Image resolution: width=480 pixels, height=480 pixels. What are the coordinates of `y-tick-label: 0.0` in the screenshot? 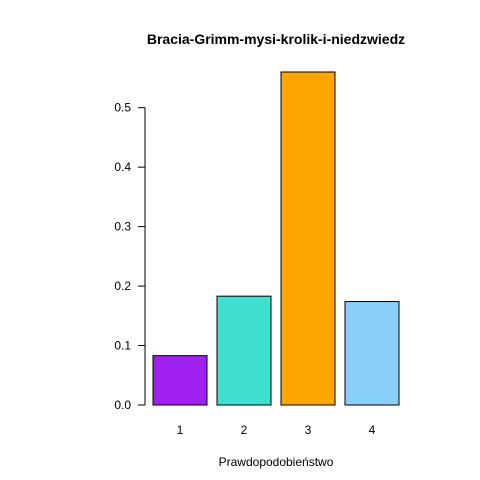 It's located at (122, 405).